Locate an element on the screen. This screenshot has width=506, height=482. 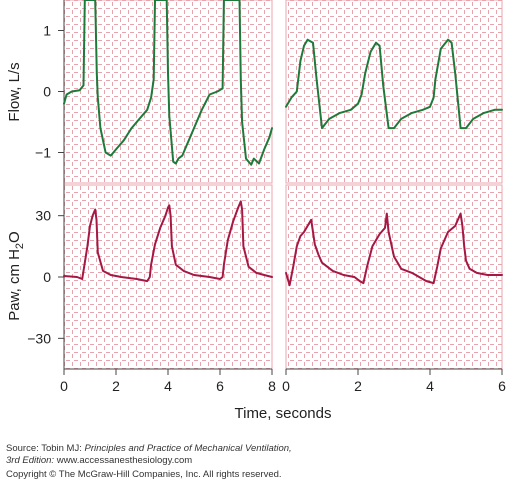
right-x-tick-label: 4 is located at coordinates (430, 386).